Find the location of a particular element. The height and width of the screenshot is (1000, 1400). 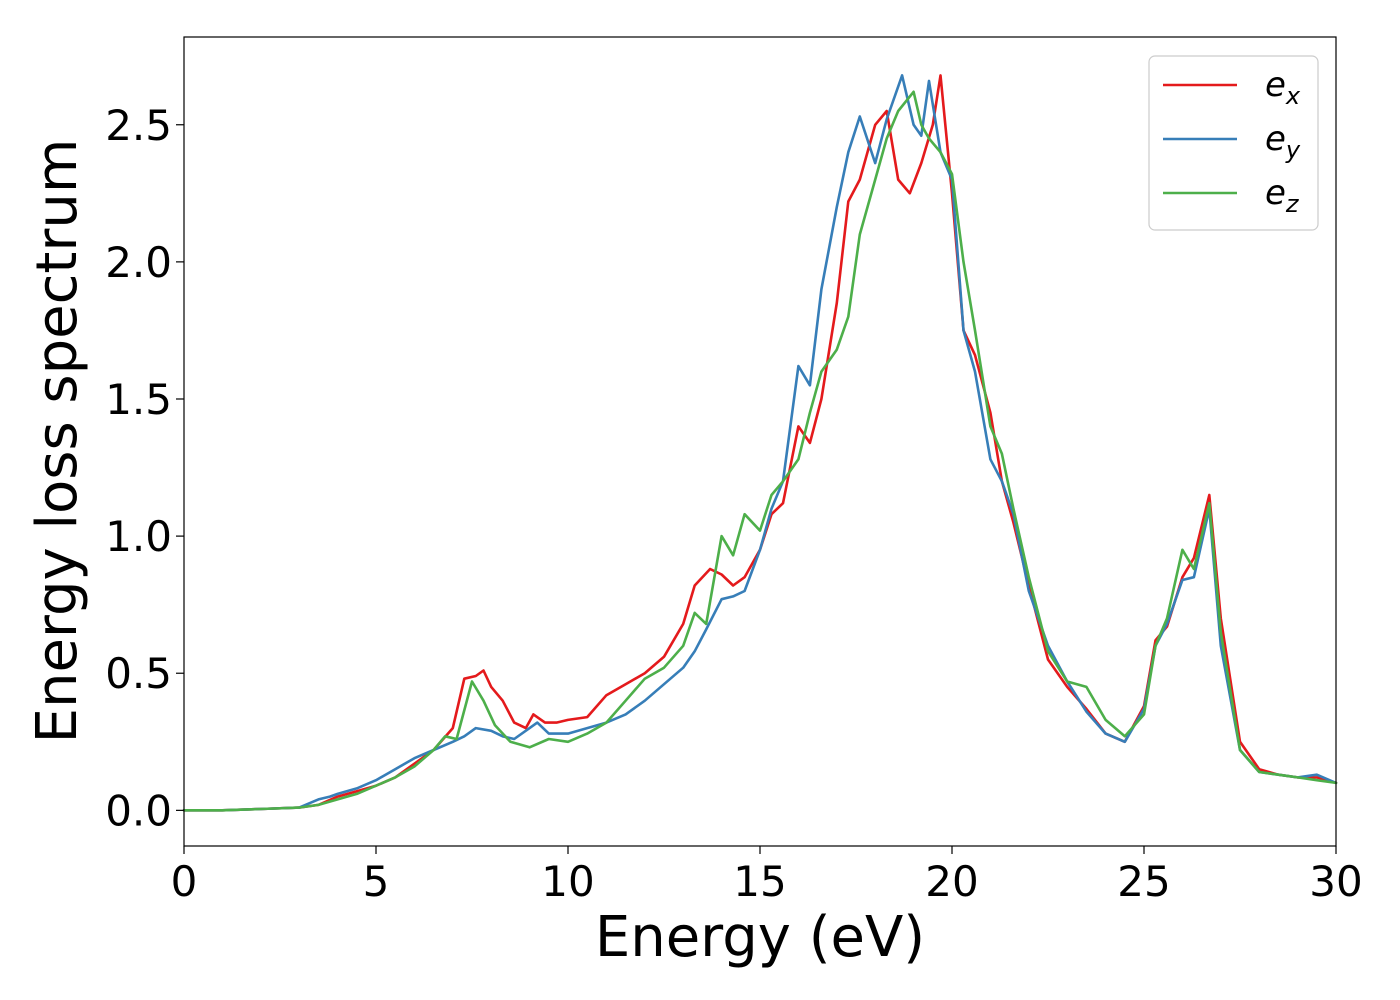

legend-box is located at coordinates (1233, 143).